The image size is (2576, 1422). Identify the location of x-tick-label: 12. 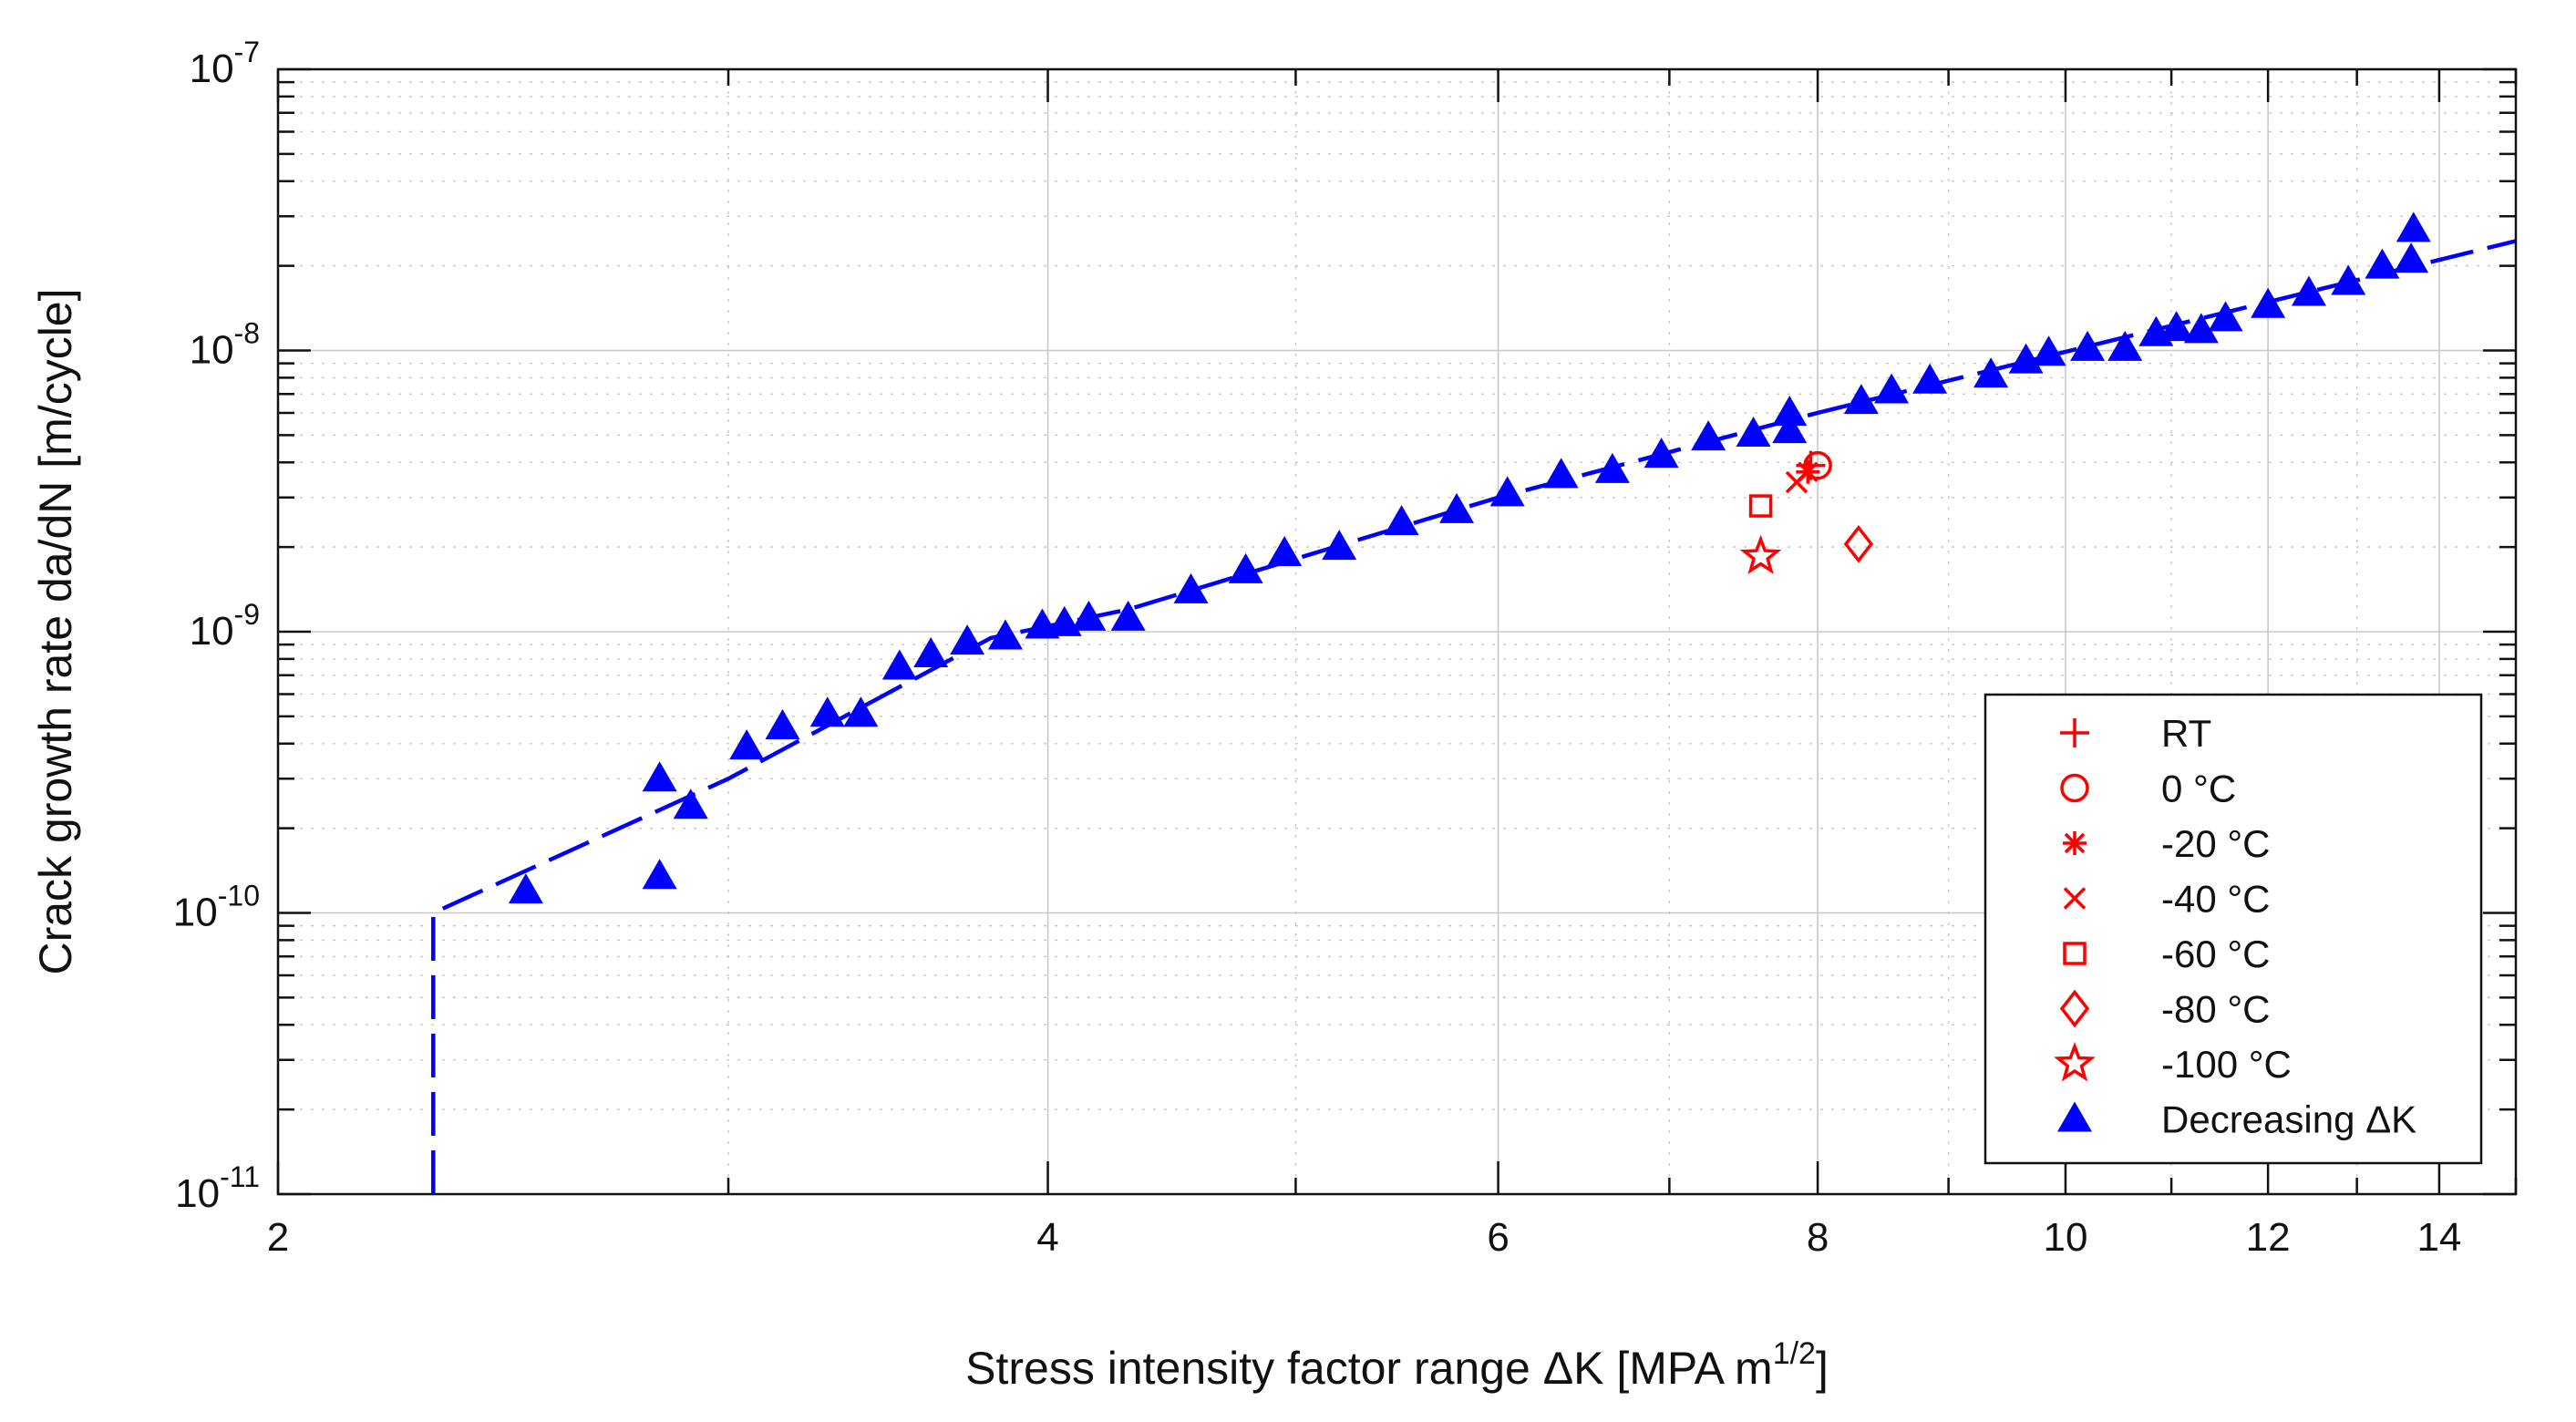
(2268, 1237).